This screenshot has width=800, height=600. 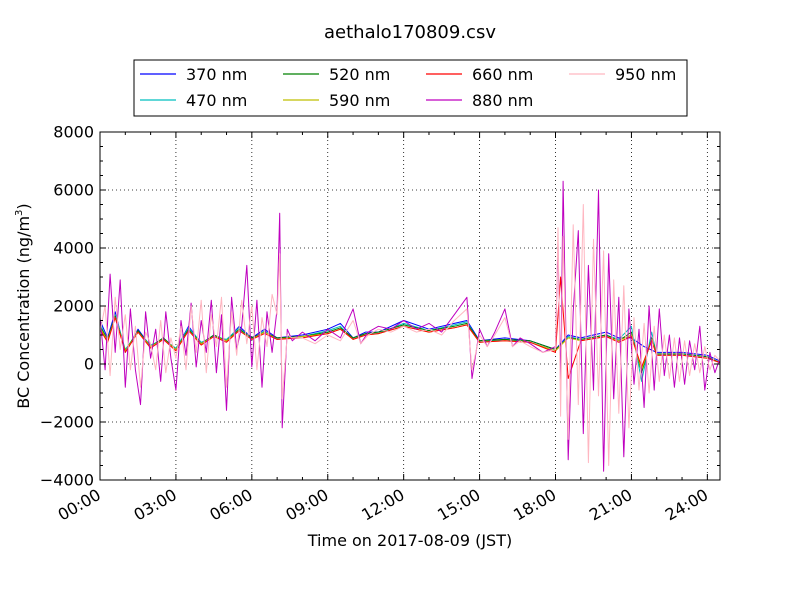 What do you see at coordinates (216, 74) in the screenshot?
I see `legend-label-370-nm: 370 nm` at bounding box center [216, 74].